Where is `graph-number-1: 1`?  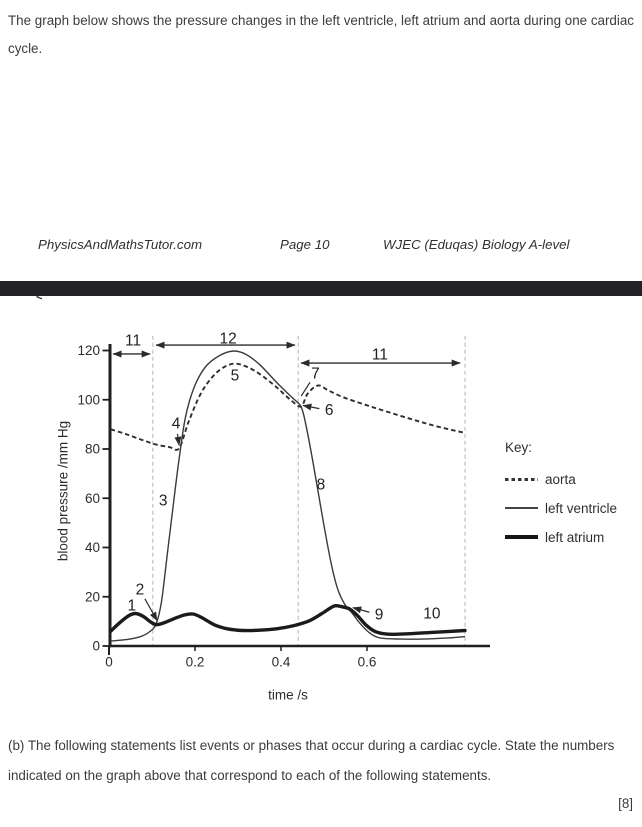 graph-number-1: 1 is located at coordinates (131, 606).